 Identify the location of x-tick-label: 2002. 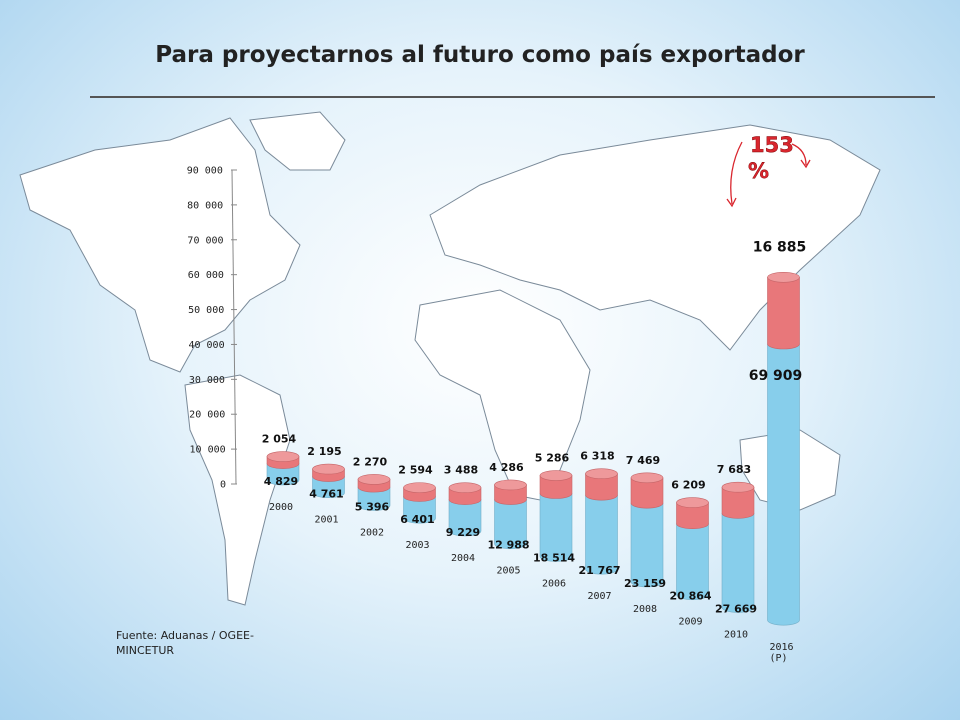
(372, 532).